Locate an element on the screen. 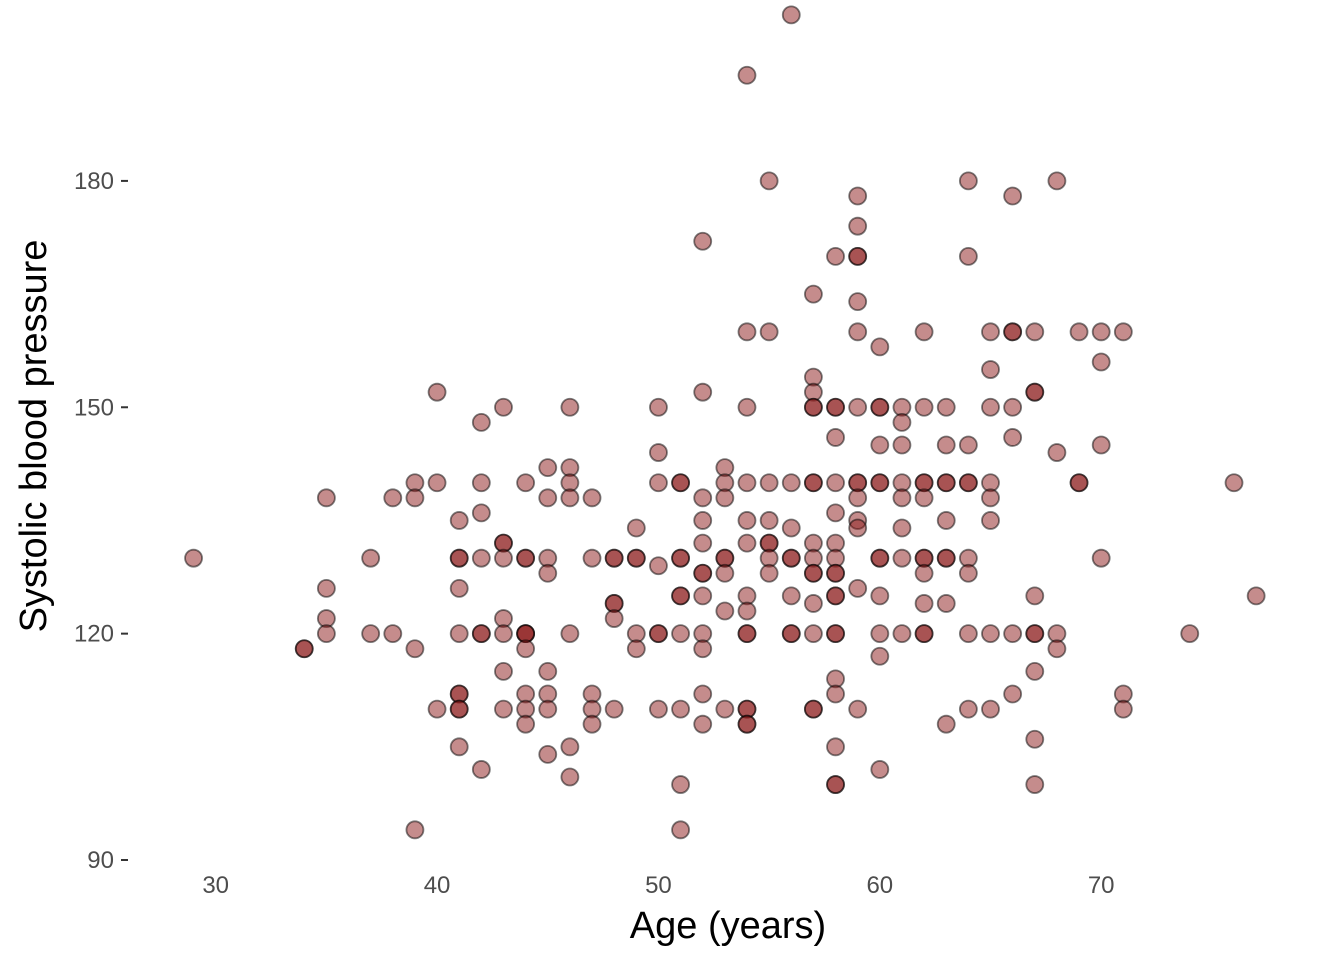 Image resolution: width=1344 pixels, height=960 pixels. x-axis-title: Age (years) is located at coordinates (728, 926).